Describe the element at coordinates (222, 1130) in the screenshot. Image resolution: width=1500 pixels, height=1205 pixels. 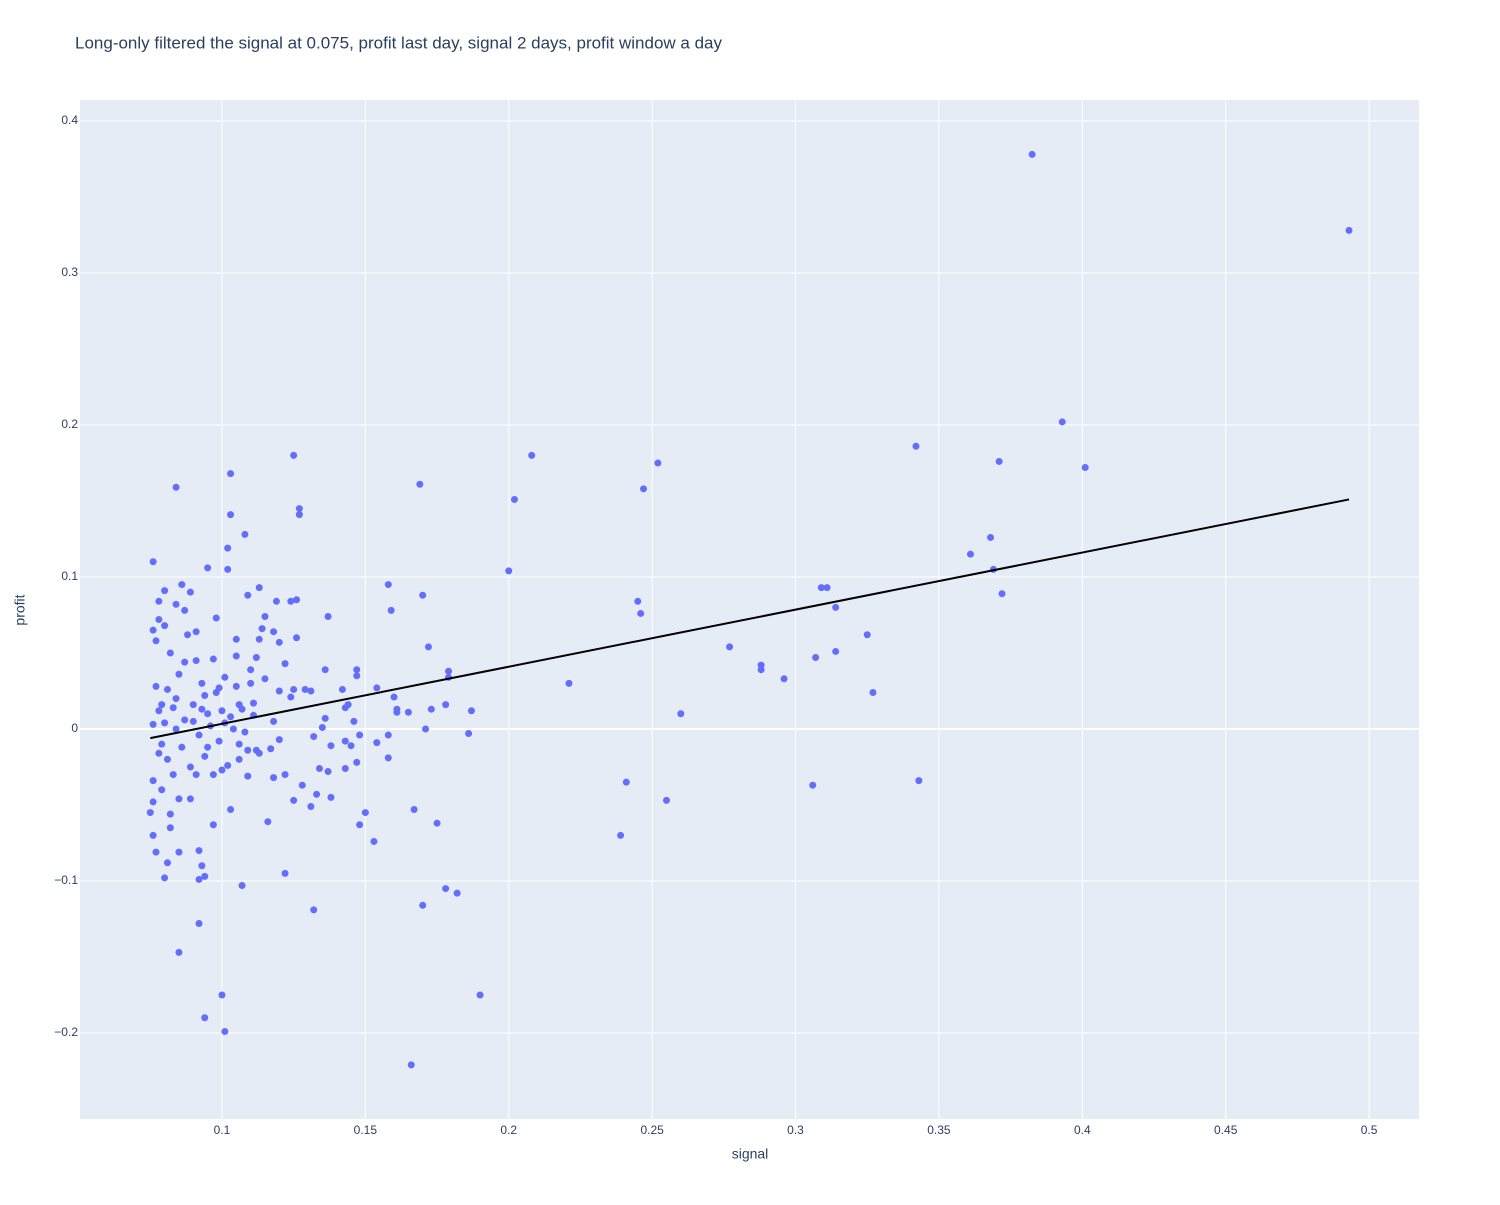
I see `x-tick-label: 0.1` at that location.